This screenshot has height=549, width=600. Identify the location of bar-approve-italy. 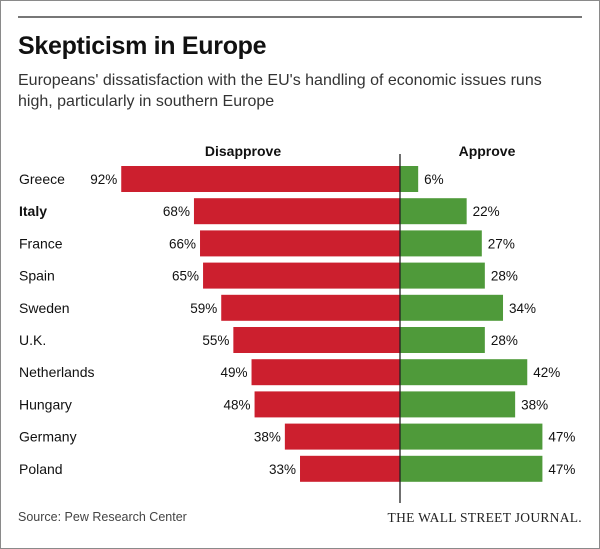
(433, 211).